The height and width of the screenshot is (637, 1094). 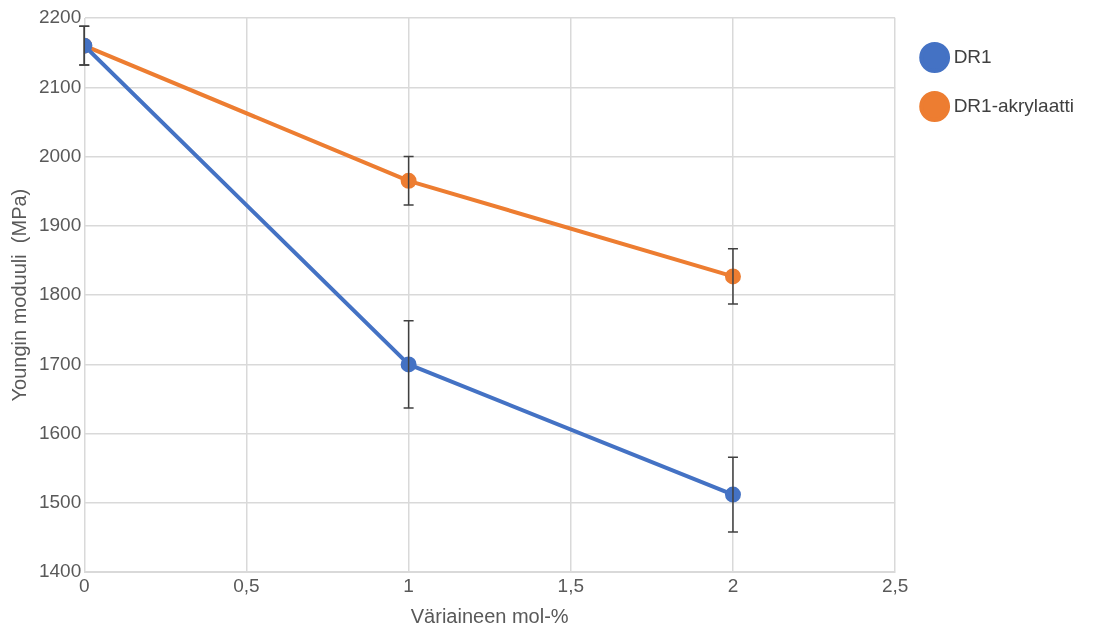 What do you see at coordinates (972, 56) in the screenshot?
I see `legend-label: DR1` at bounding box center [972, 56].